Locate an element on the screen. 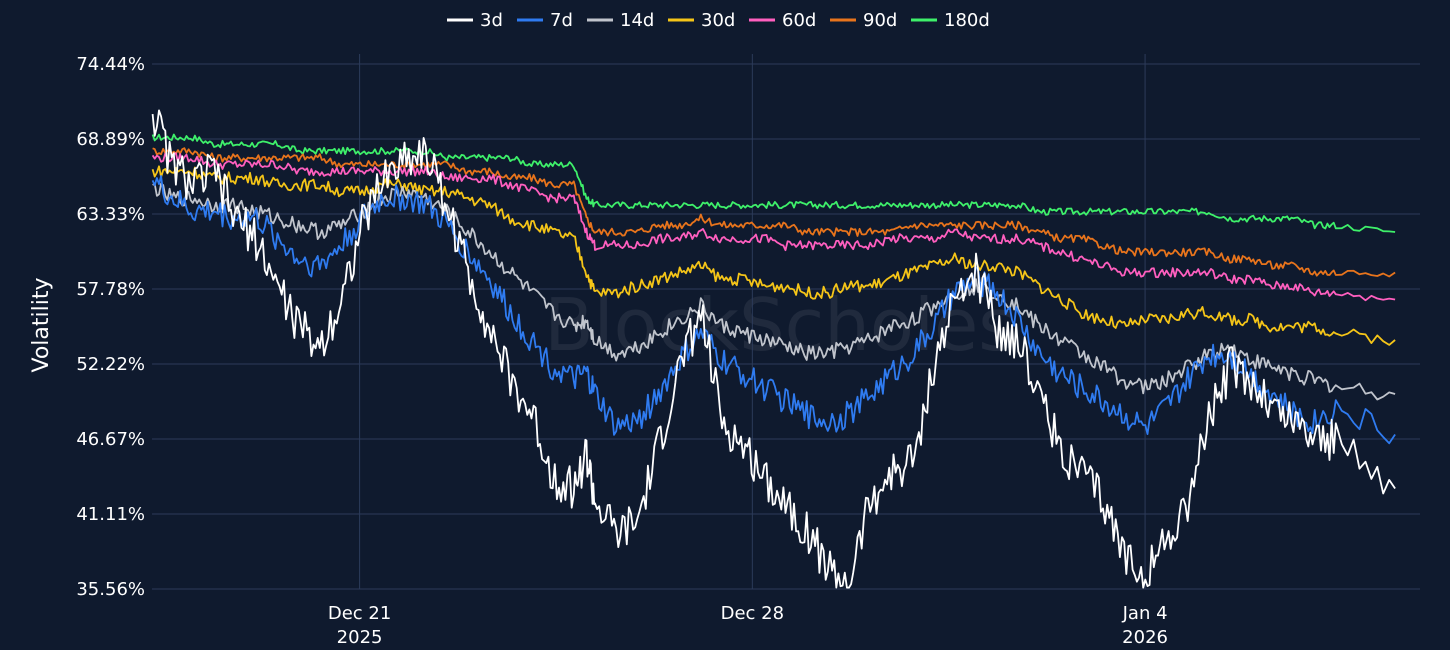 The image size is (1450, 650). legend-label: 60d is located at coordinates (799, 20).